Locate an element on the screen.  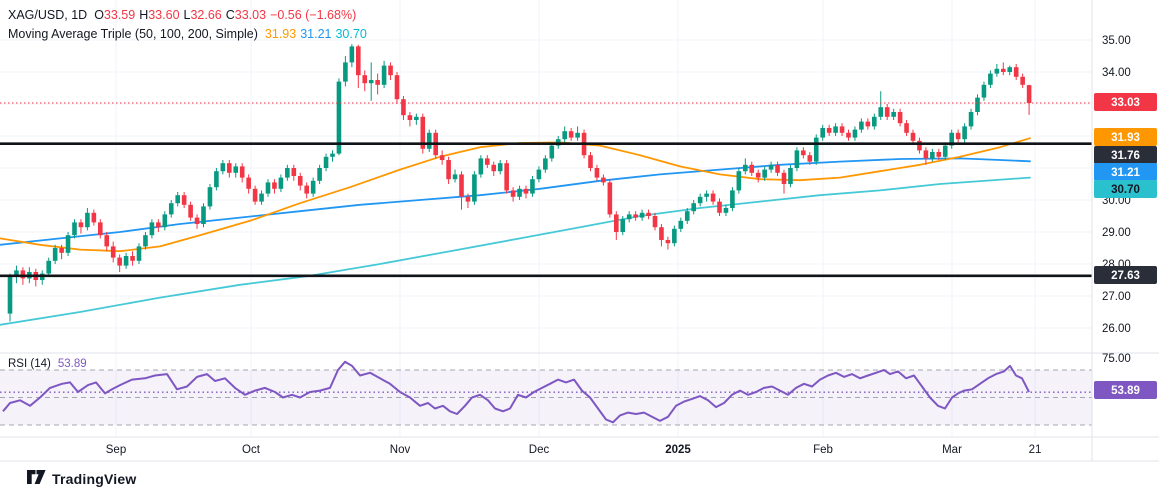
time-axis-label: Sep is located at coordinates (116, 450).